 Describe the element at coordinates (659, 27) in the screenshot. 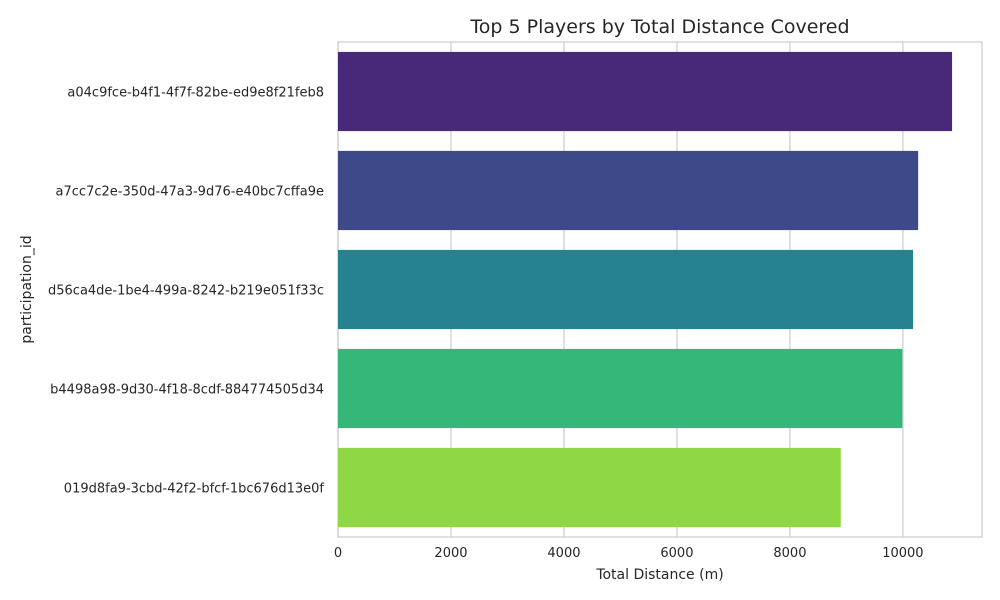

I see `chart-title: Top 5 Players by Total Distance Covered` at that location.